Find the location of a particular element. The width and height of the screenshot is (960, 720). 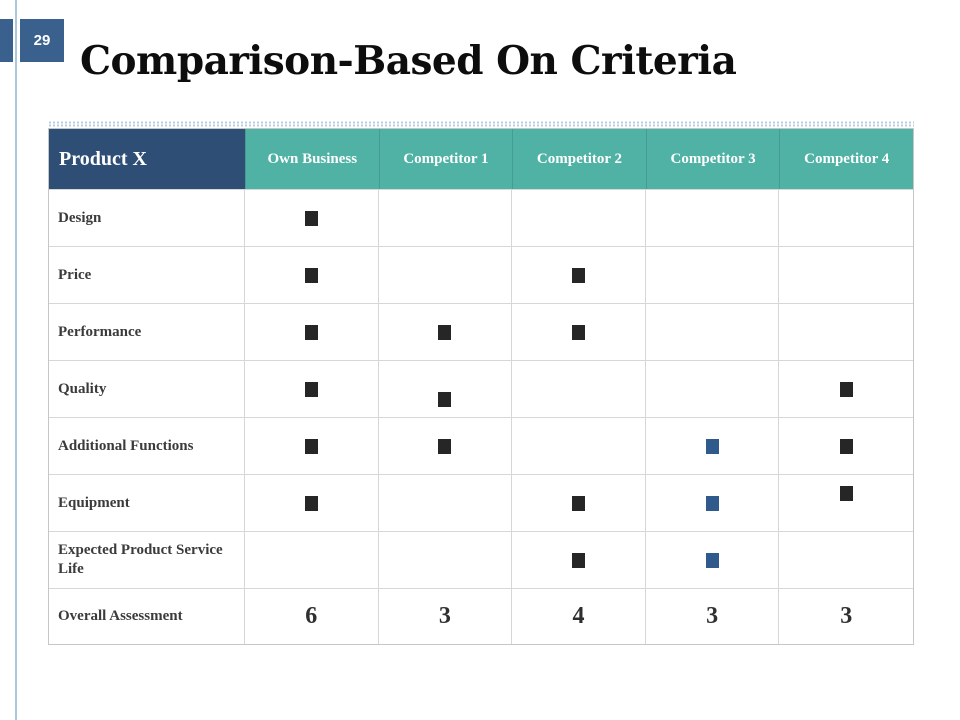

table-row: Additional Functions is located at coordinates (481, 445).